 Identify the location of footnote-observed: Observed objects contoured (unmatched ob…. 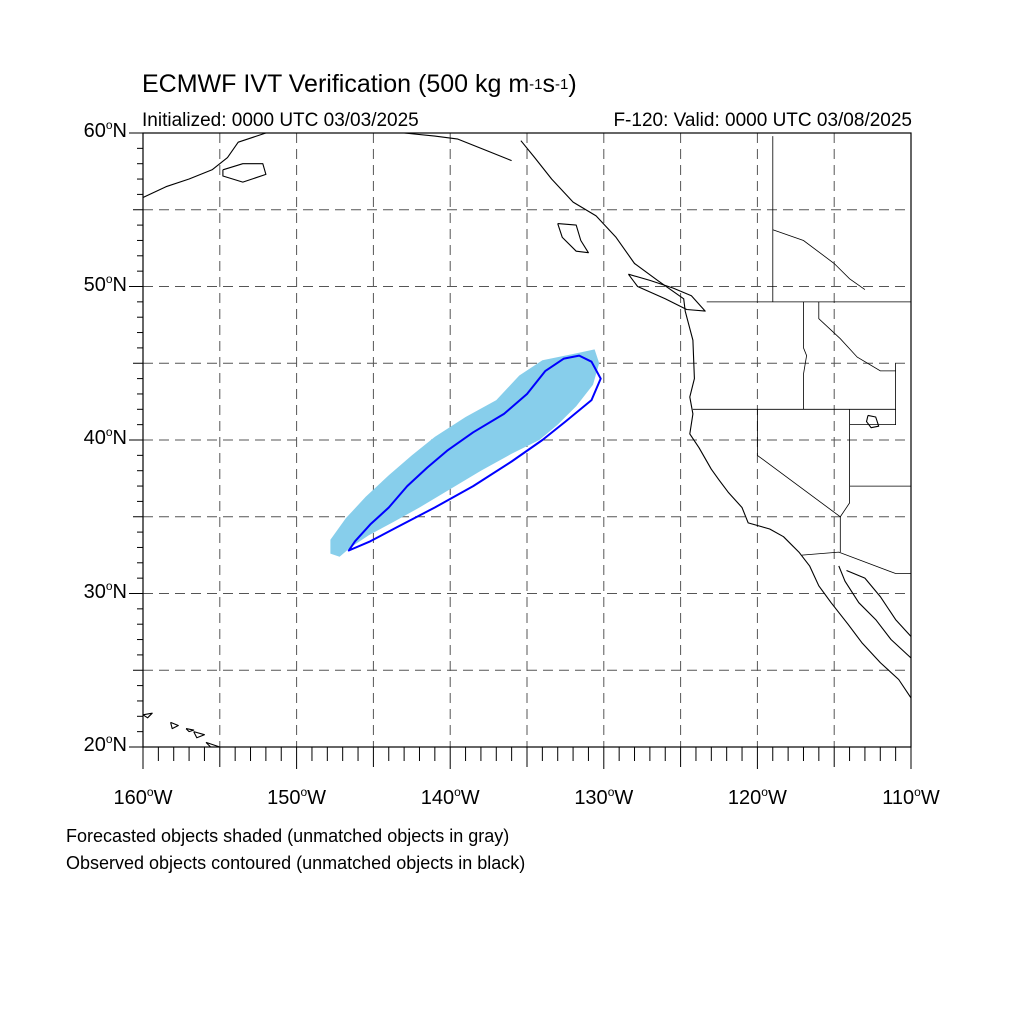
(296, 863).